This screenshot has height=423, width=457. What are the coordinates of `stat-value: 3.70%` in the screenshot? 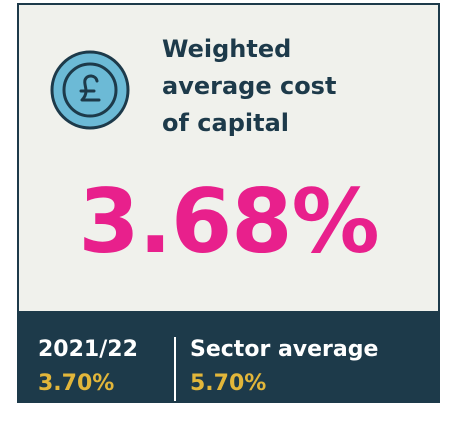 It's located at (76, 383).